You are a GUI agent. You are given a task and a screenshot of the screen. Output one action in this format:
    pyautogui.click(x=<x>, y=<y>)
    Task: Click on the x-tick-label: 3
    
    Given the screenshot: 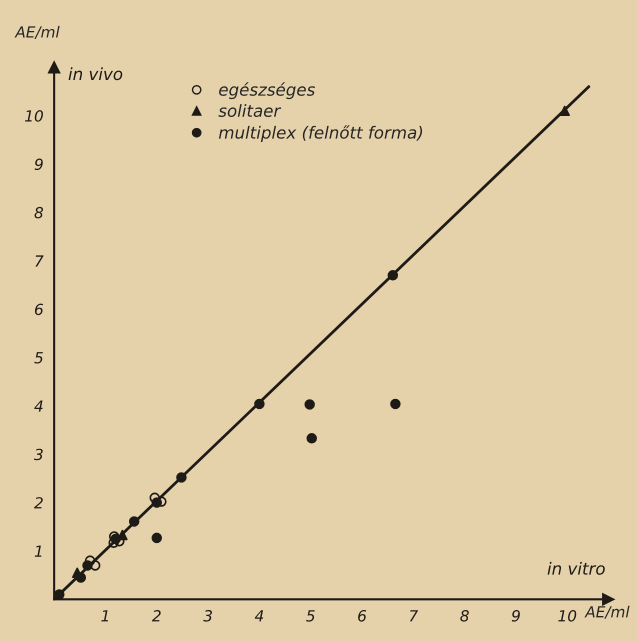 What is the action you would take?
    pyautogui.click(x=207, y=616)
    